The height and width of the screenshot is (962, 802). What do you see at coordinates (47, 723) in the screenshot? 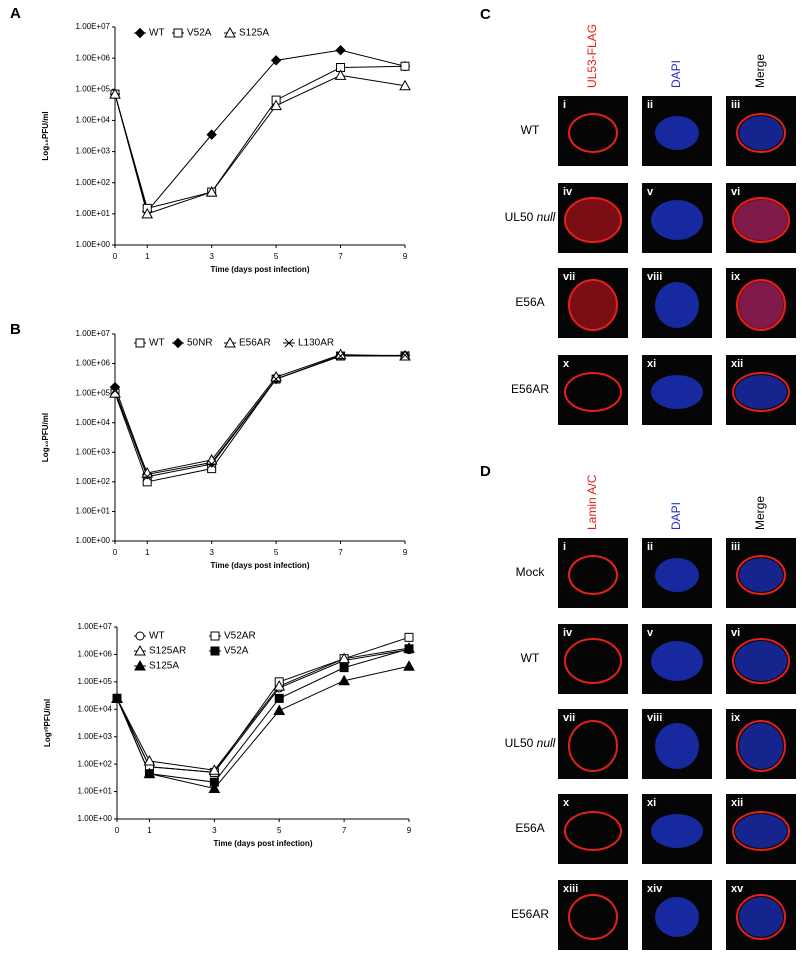
I see `y-axis-label: Log¹⁰PFU/ml` at bounding box center [47, 723].